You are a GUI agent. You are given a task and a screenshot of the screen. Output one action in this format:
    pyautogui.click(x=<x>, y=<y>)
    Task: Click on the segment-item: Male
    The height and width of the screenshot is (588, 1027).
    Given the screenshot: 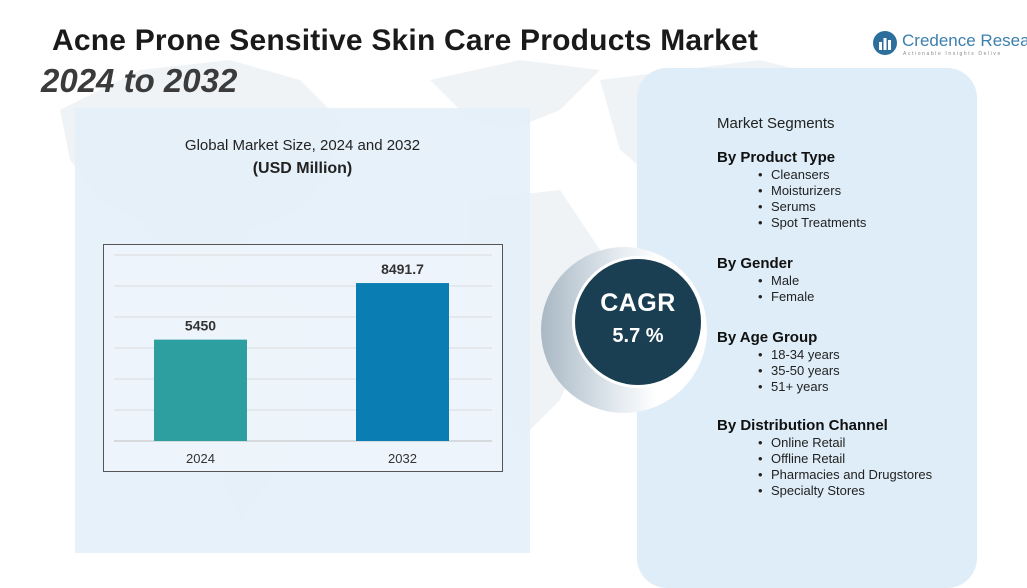 What is the action you would take?
    pyautogui.click(x=786, y=281)
    